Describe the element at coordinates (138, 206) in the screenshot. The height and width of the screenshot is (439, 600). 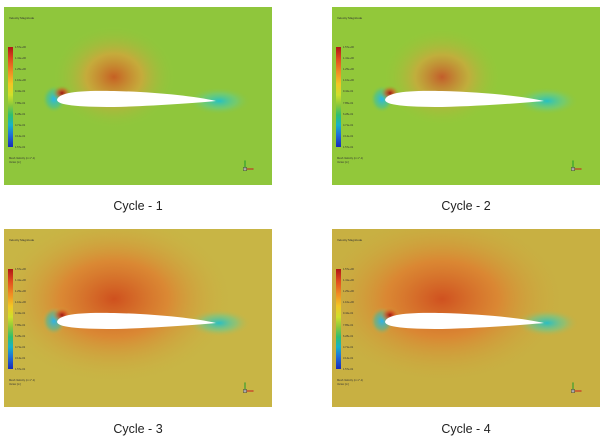
I see `caption-cycle-1: Cycle - 1` at that location.